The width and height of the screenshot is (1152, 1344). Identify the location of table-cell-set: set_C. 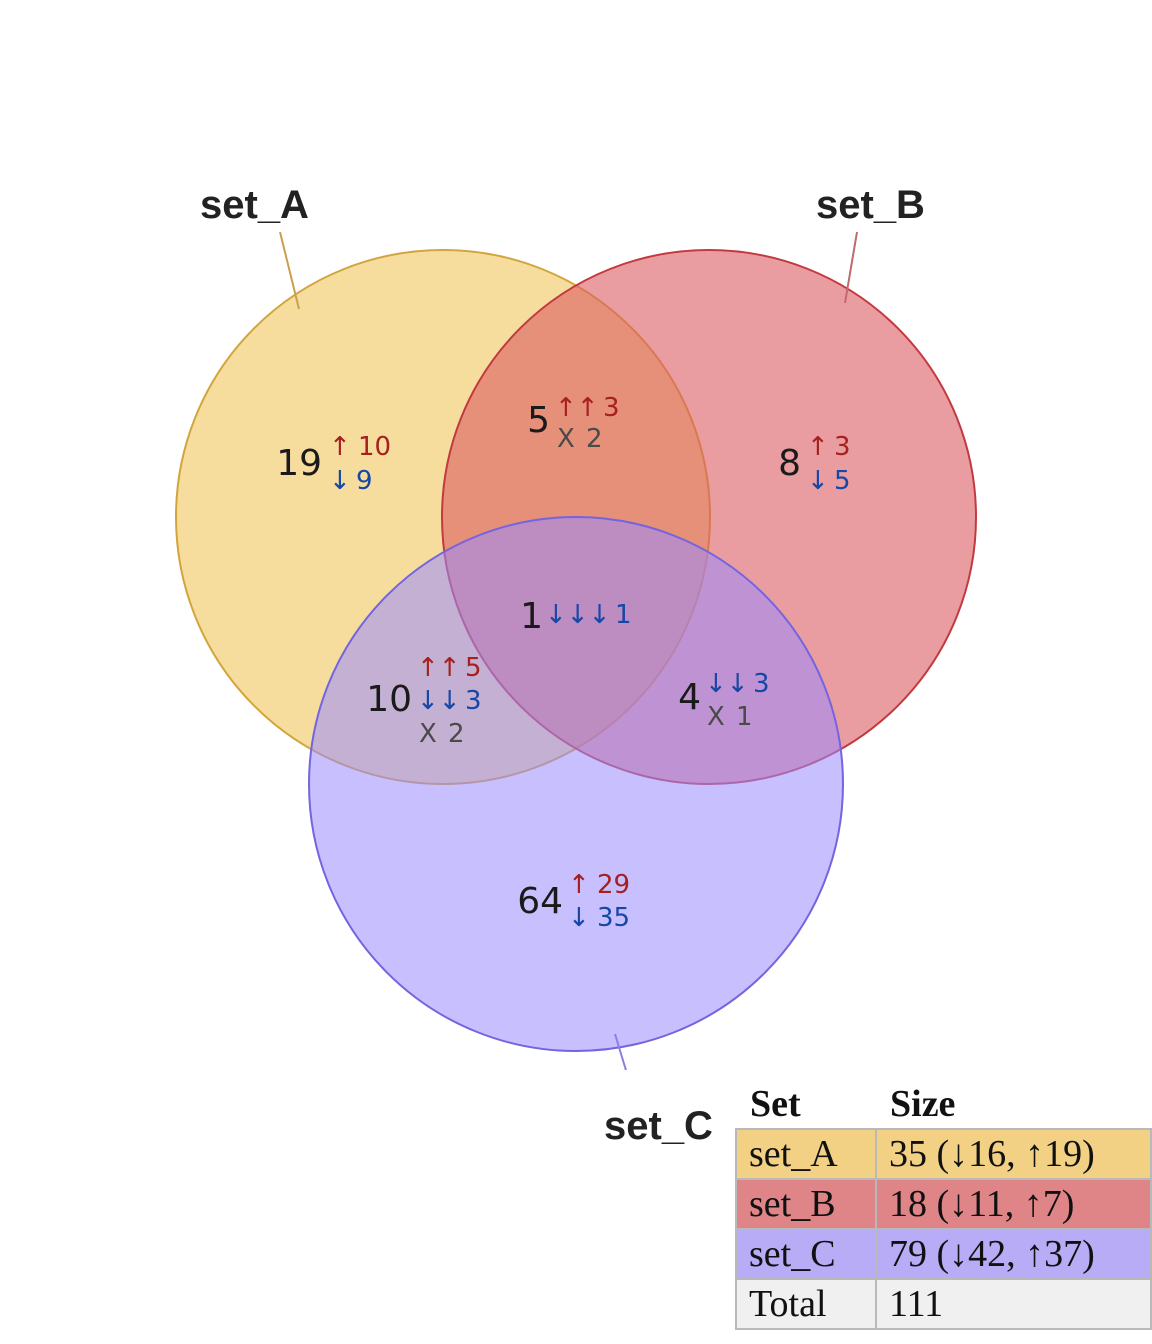
(806, 1254).